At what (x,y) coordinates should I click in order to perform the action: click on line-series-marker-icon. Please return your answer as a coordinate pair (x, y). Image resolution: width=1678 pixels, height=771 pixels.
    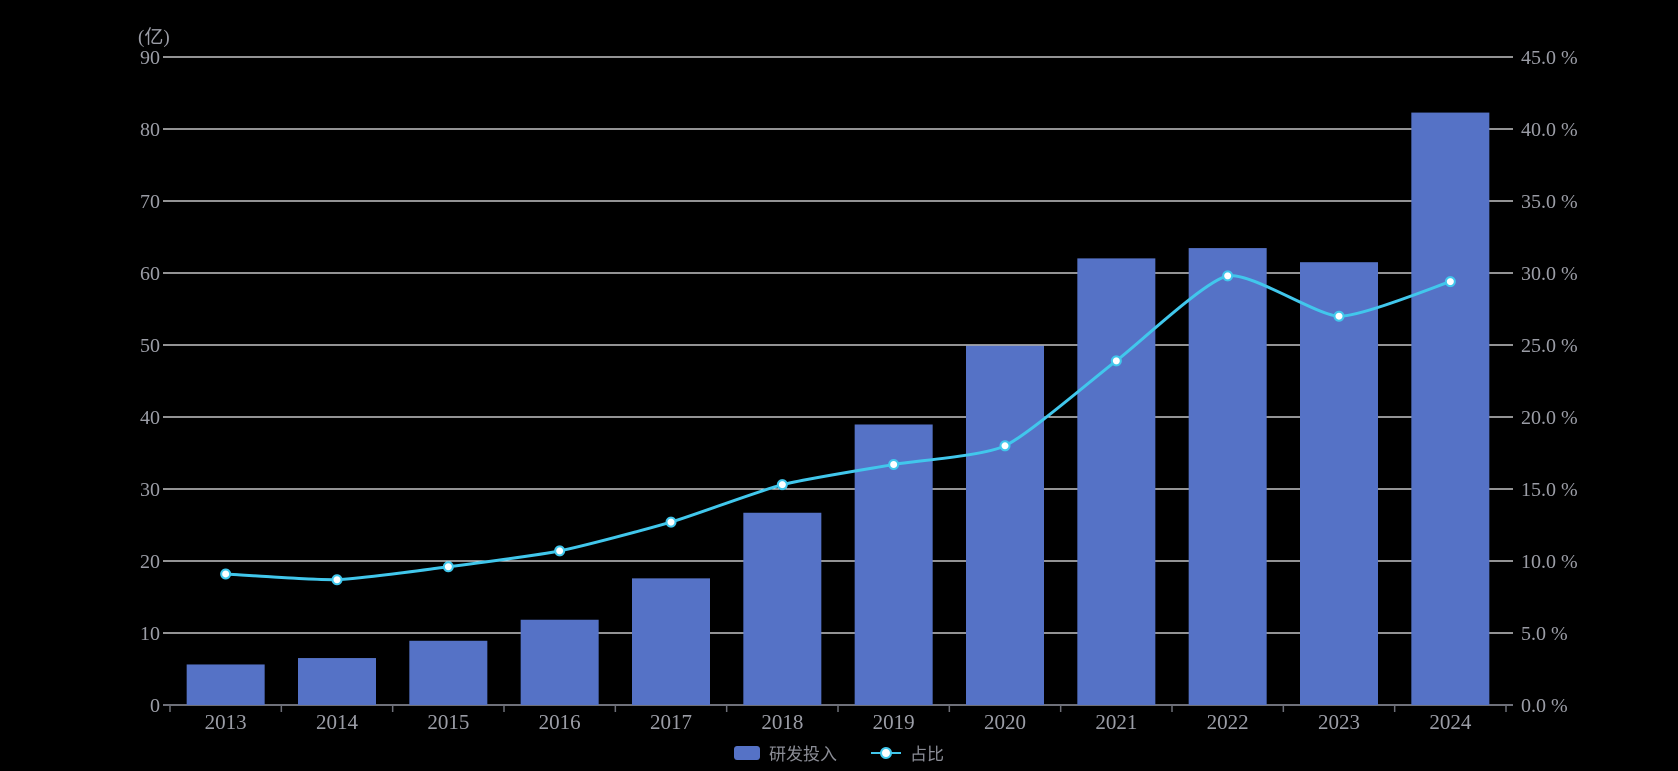
    Looking at the image, I should click on (886, 752).